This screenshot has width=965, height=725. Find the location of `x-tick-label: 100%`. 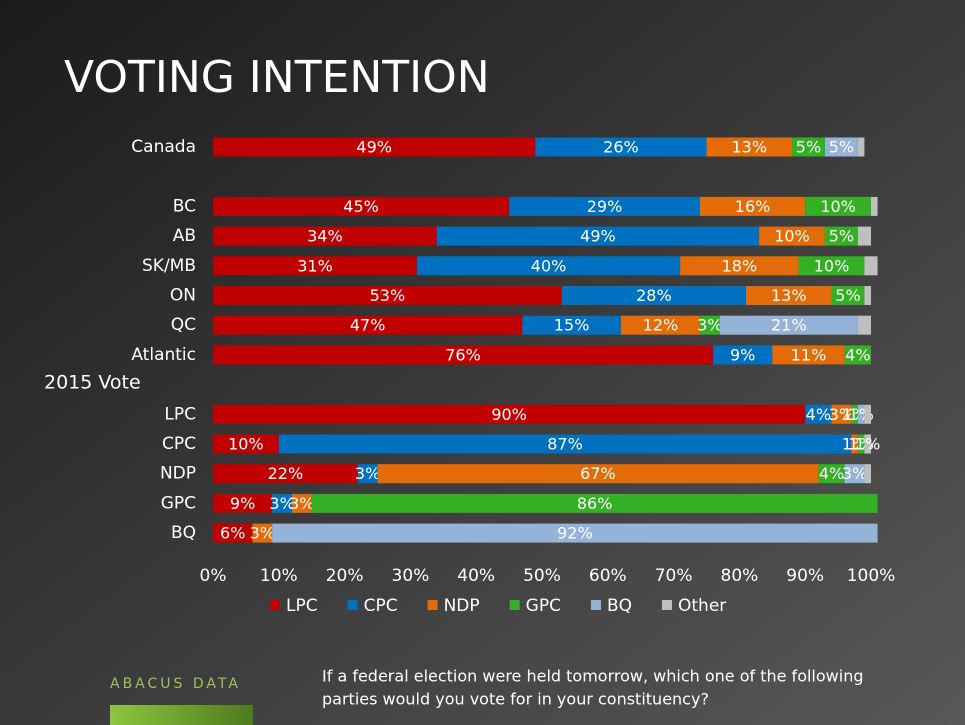

x-tick-label: 100% is located at coordinates (871, 576).